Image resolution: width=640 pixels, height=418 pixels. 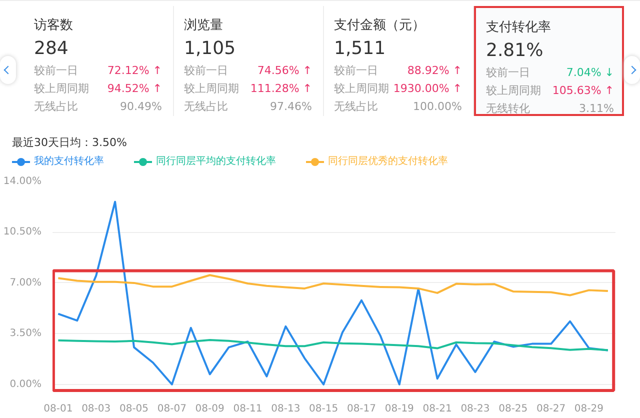 What do you see at coordinates (51, 48) in the screenshot?
I see `text: 284` at bounding box center [51, 48].